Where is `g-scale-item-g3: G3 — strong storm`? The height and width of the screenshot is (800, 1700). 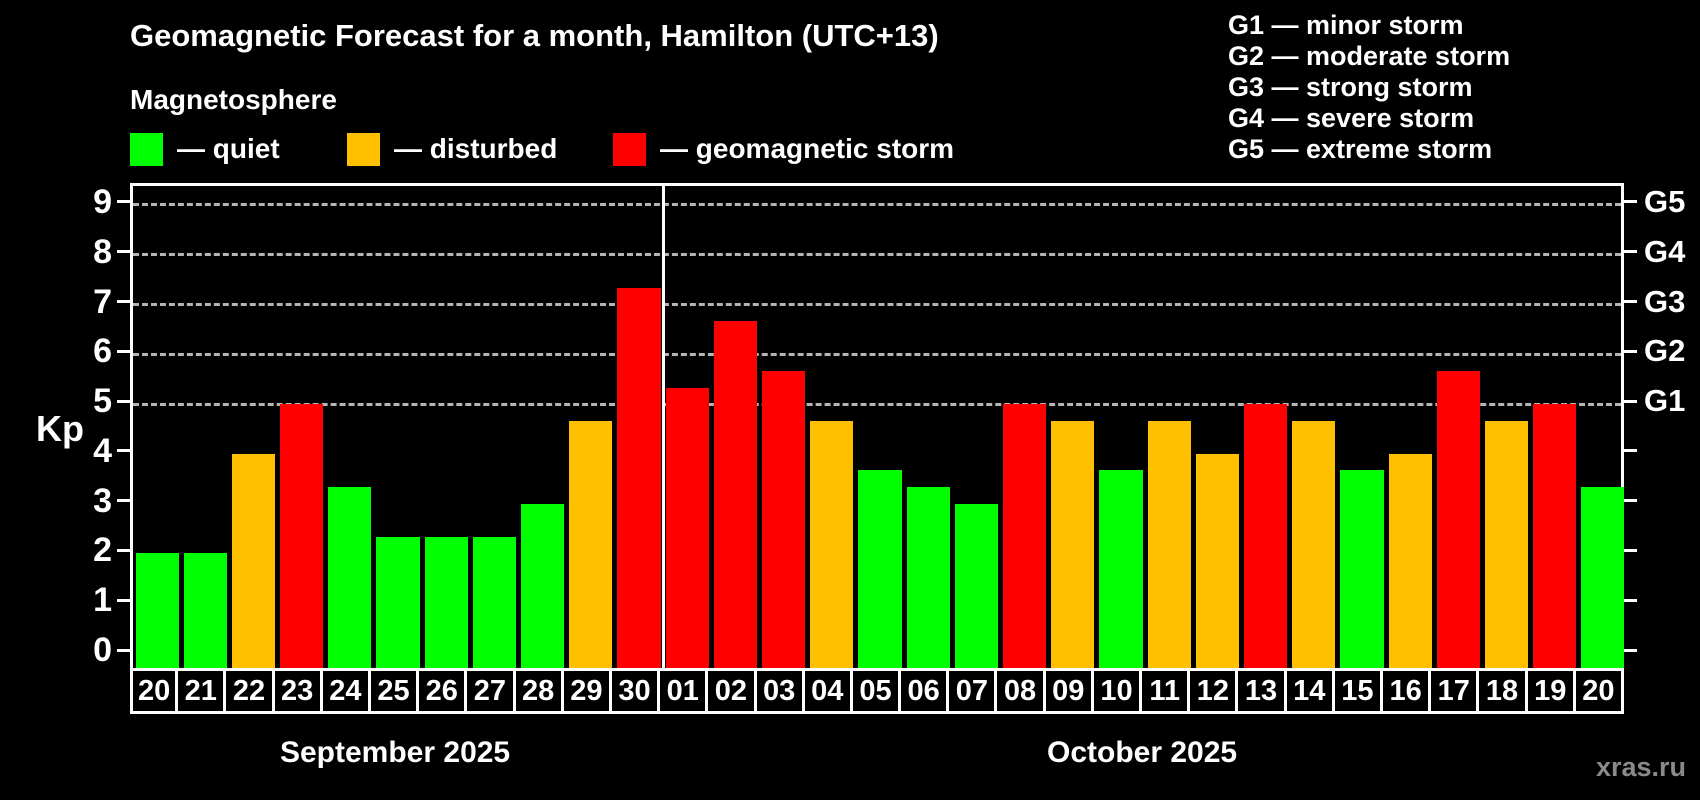
g-scale-item-g3: G3 — strong storm is located at coordinates (1350, 87).